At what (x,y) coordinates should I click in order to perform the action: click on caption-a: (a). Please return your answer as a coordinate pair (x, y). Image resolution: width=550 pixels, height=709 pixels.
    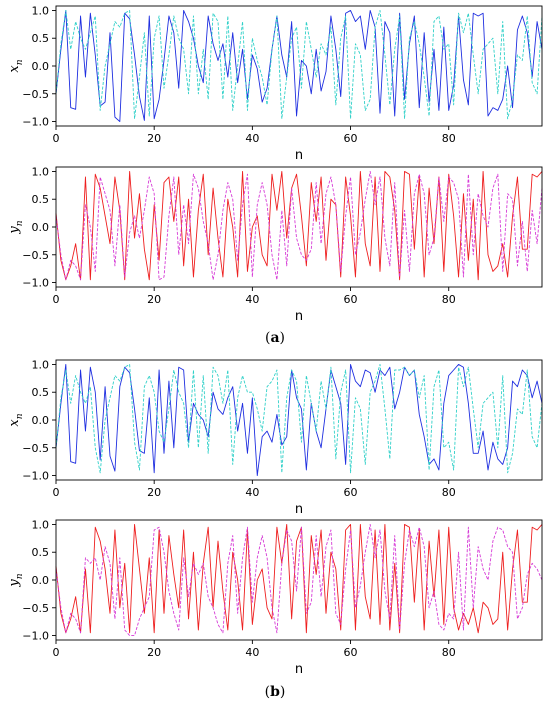
    Looking at the image, I should click on (274, 338).